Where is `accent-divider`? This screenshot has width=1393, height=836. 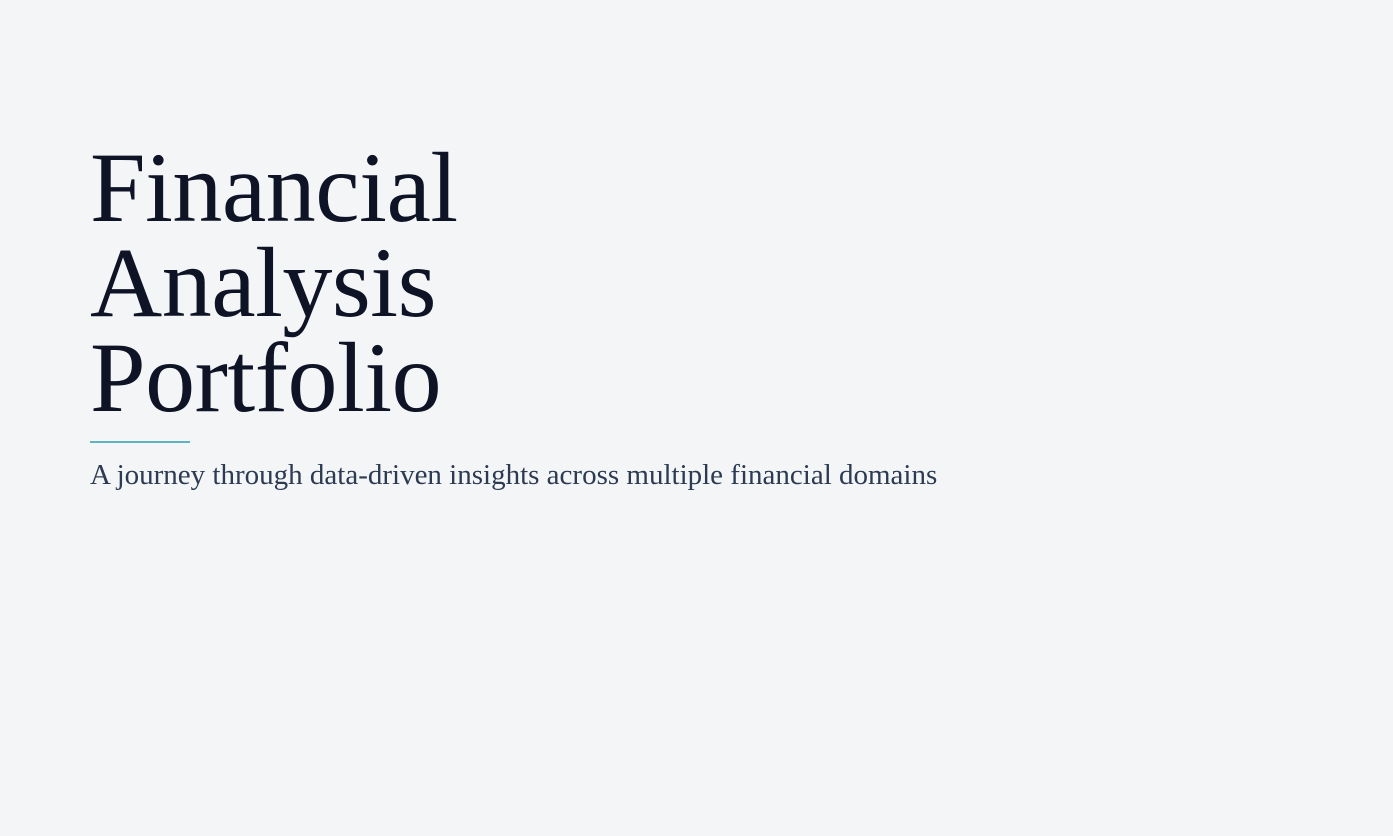 accent-divider is located at coordinates (140, 442).